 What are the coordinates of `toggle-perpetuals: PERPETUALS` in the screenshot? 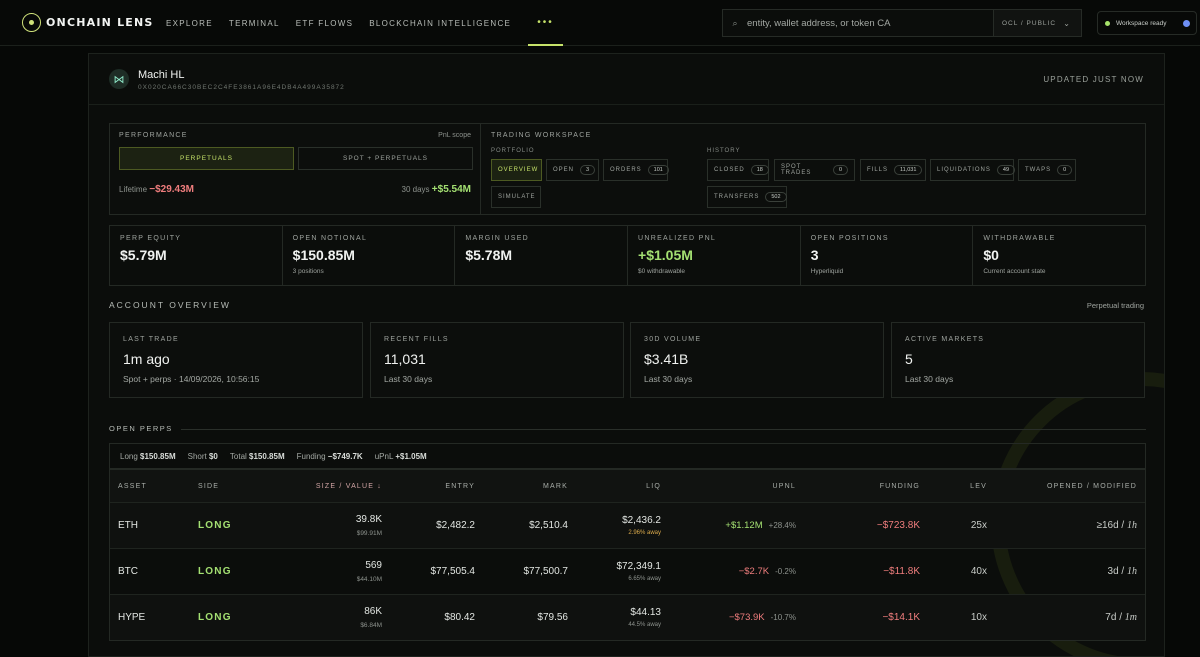 It's located at (206, 158).